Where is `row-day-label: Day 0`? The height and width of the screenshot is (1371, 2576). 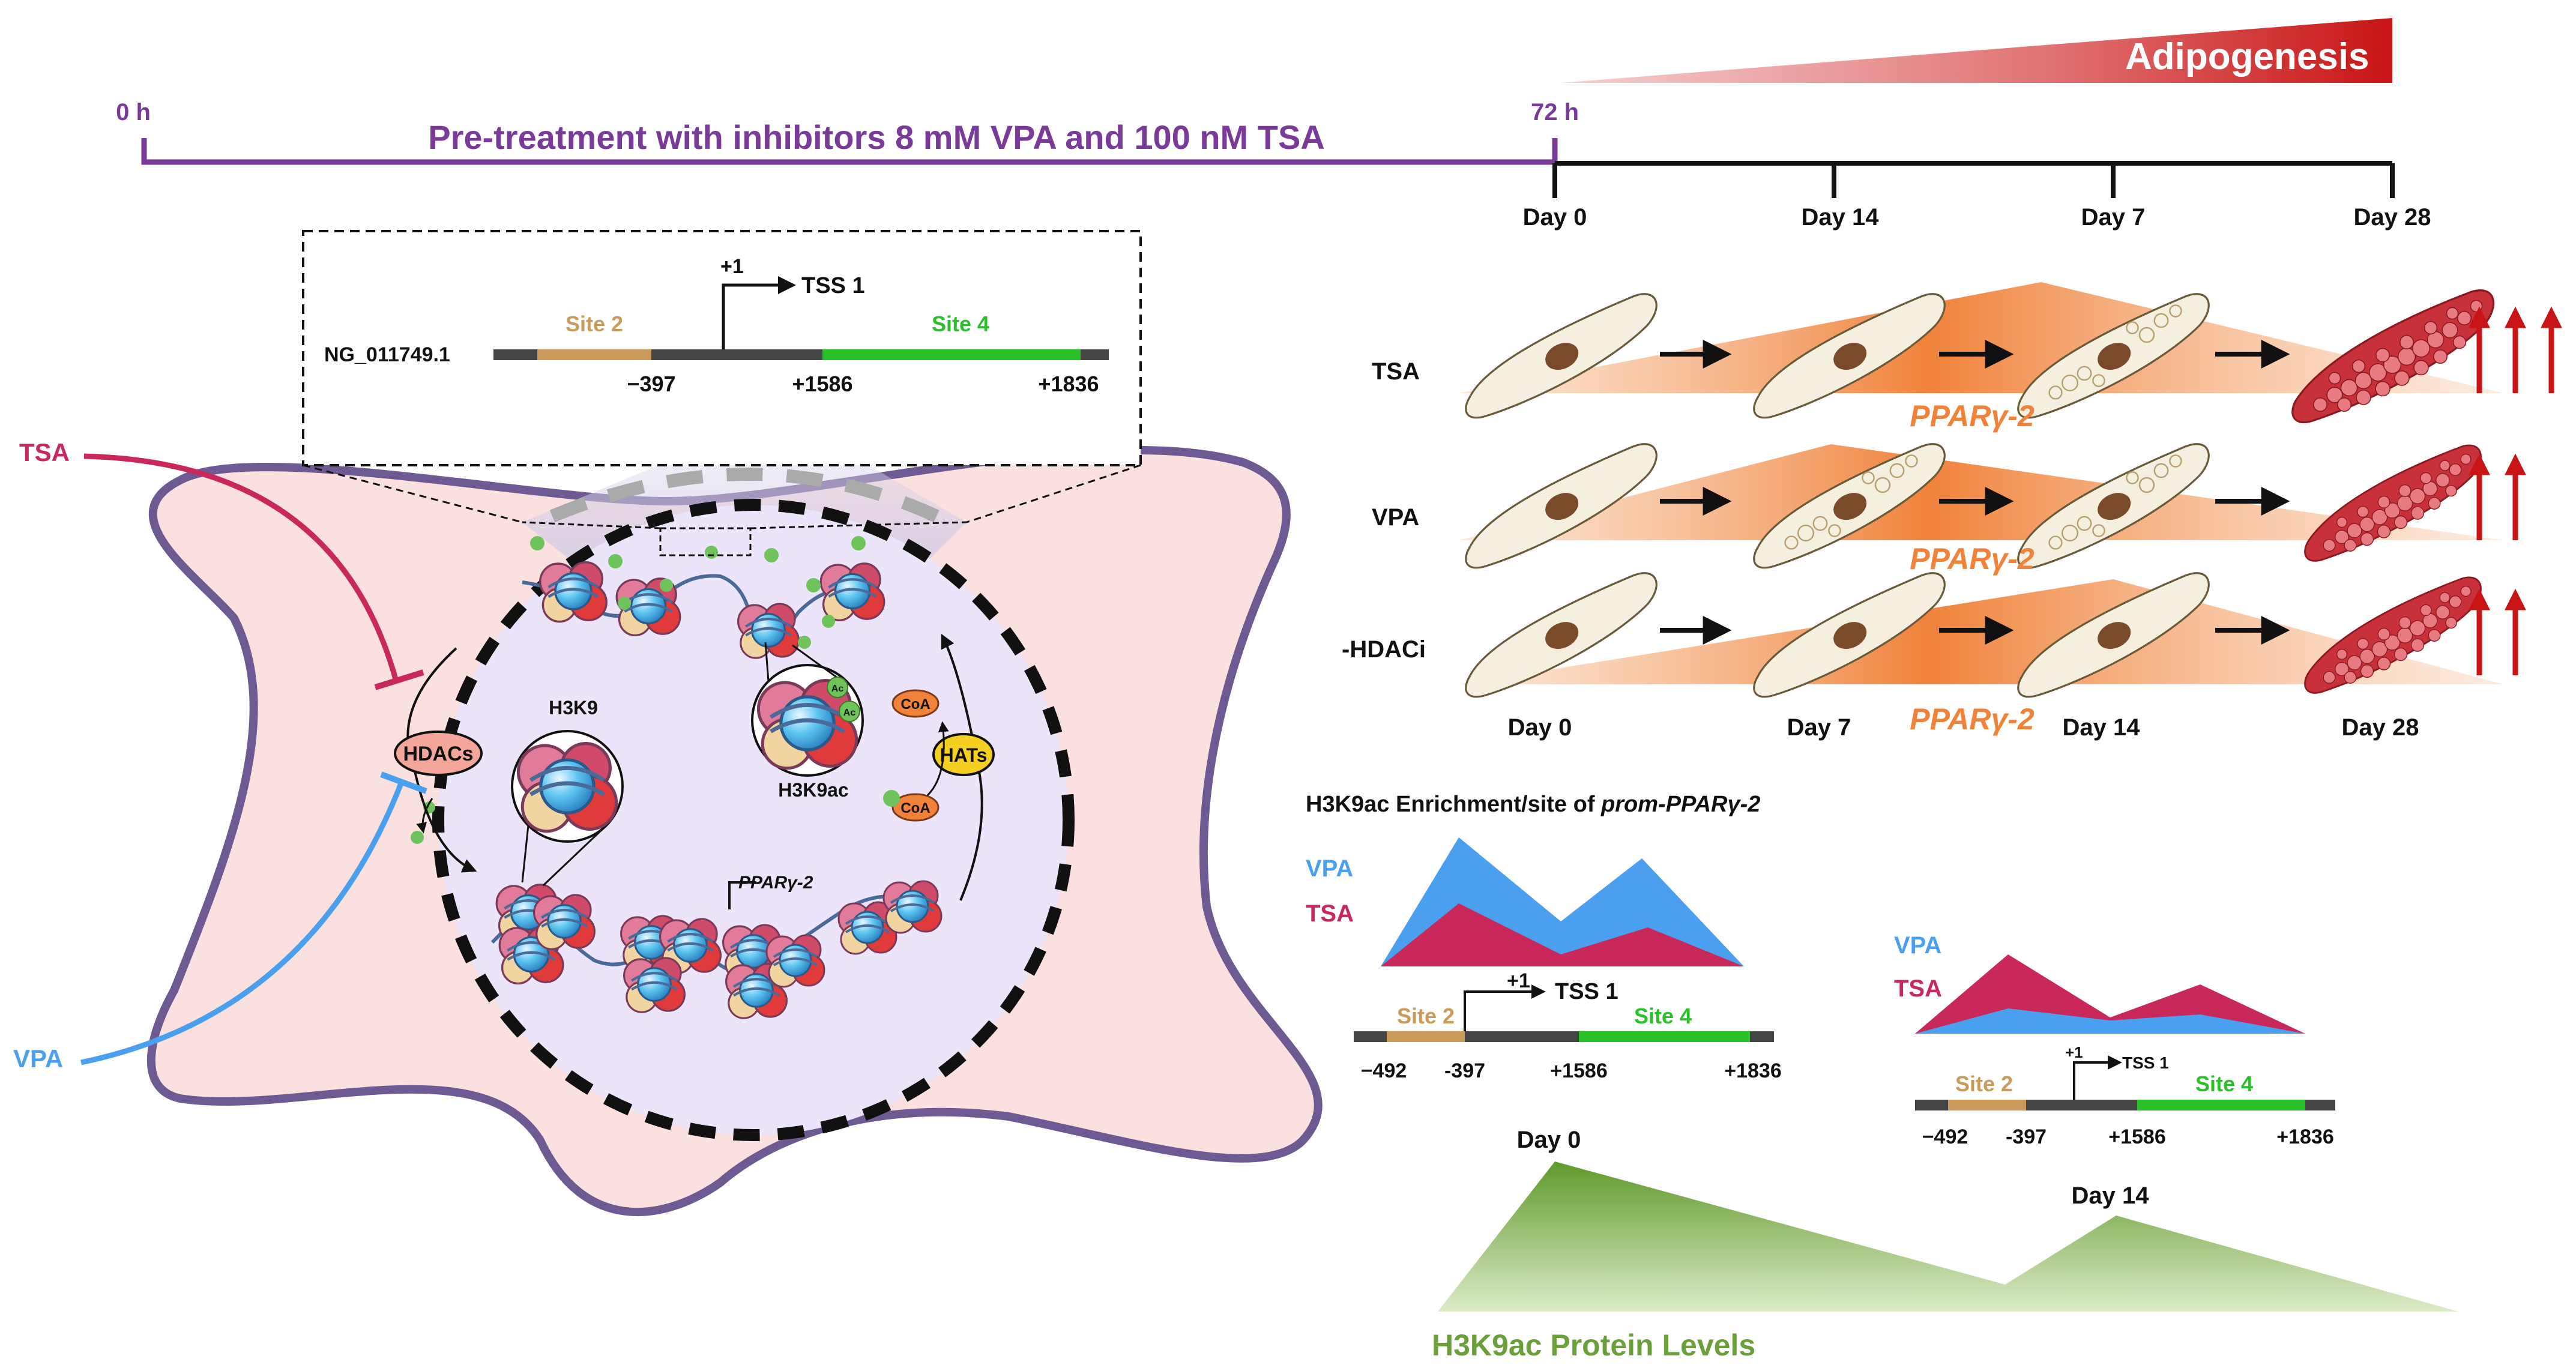
row-day-label: Day 0 is located at coordinates (1540, 727).